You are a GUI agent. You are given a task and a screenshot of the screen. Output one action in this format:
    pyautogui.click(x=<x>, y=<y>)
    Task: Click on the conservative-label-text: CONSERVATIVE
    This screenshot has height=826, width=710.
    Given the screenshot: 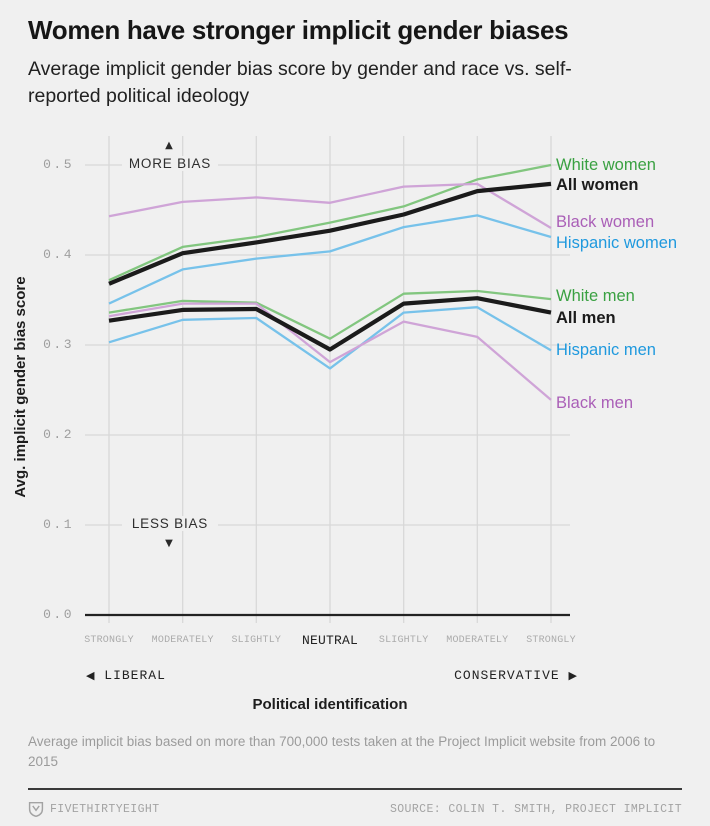 What is the action you would take?
    pyautogui.click(x=507, y=675)
    